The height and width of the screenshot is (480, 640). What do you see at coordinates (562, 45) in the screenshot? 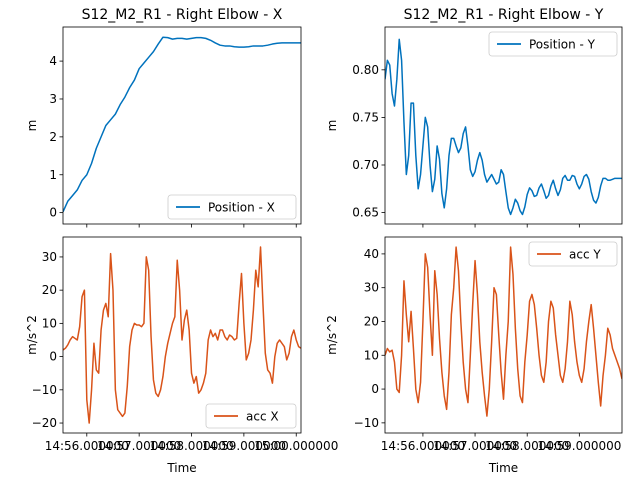
I see `legend-label: Position - Y` at bounding box center [562, 45].